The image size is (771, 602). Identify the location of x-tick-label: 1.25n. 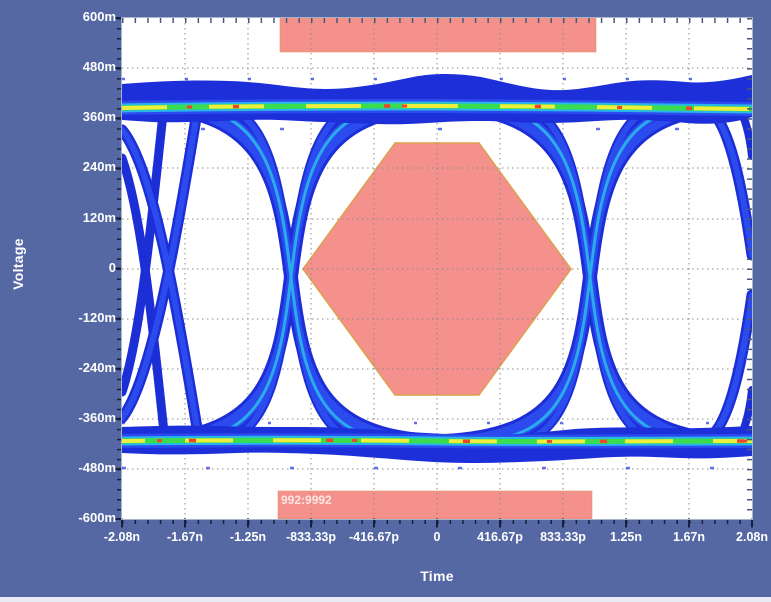
(626, 537).